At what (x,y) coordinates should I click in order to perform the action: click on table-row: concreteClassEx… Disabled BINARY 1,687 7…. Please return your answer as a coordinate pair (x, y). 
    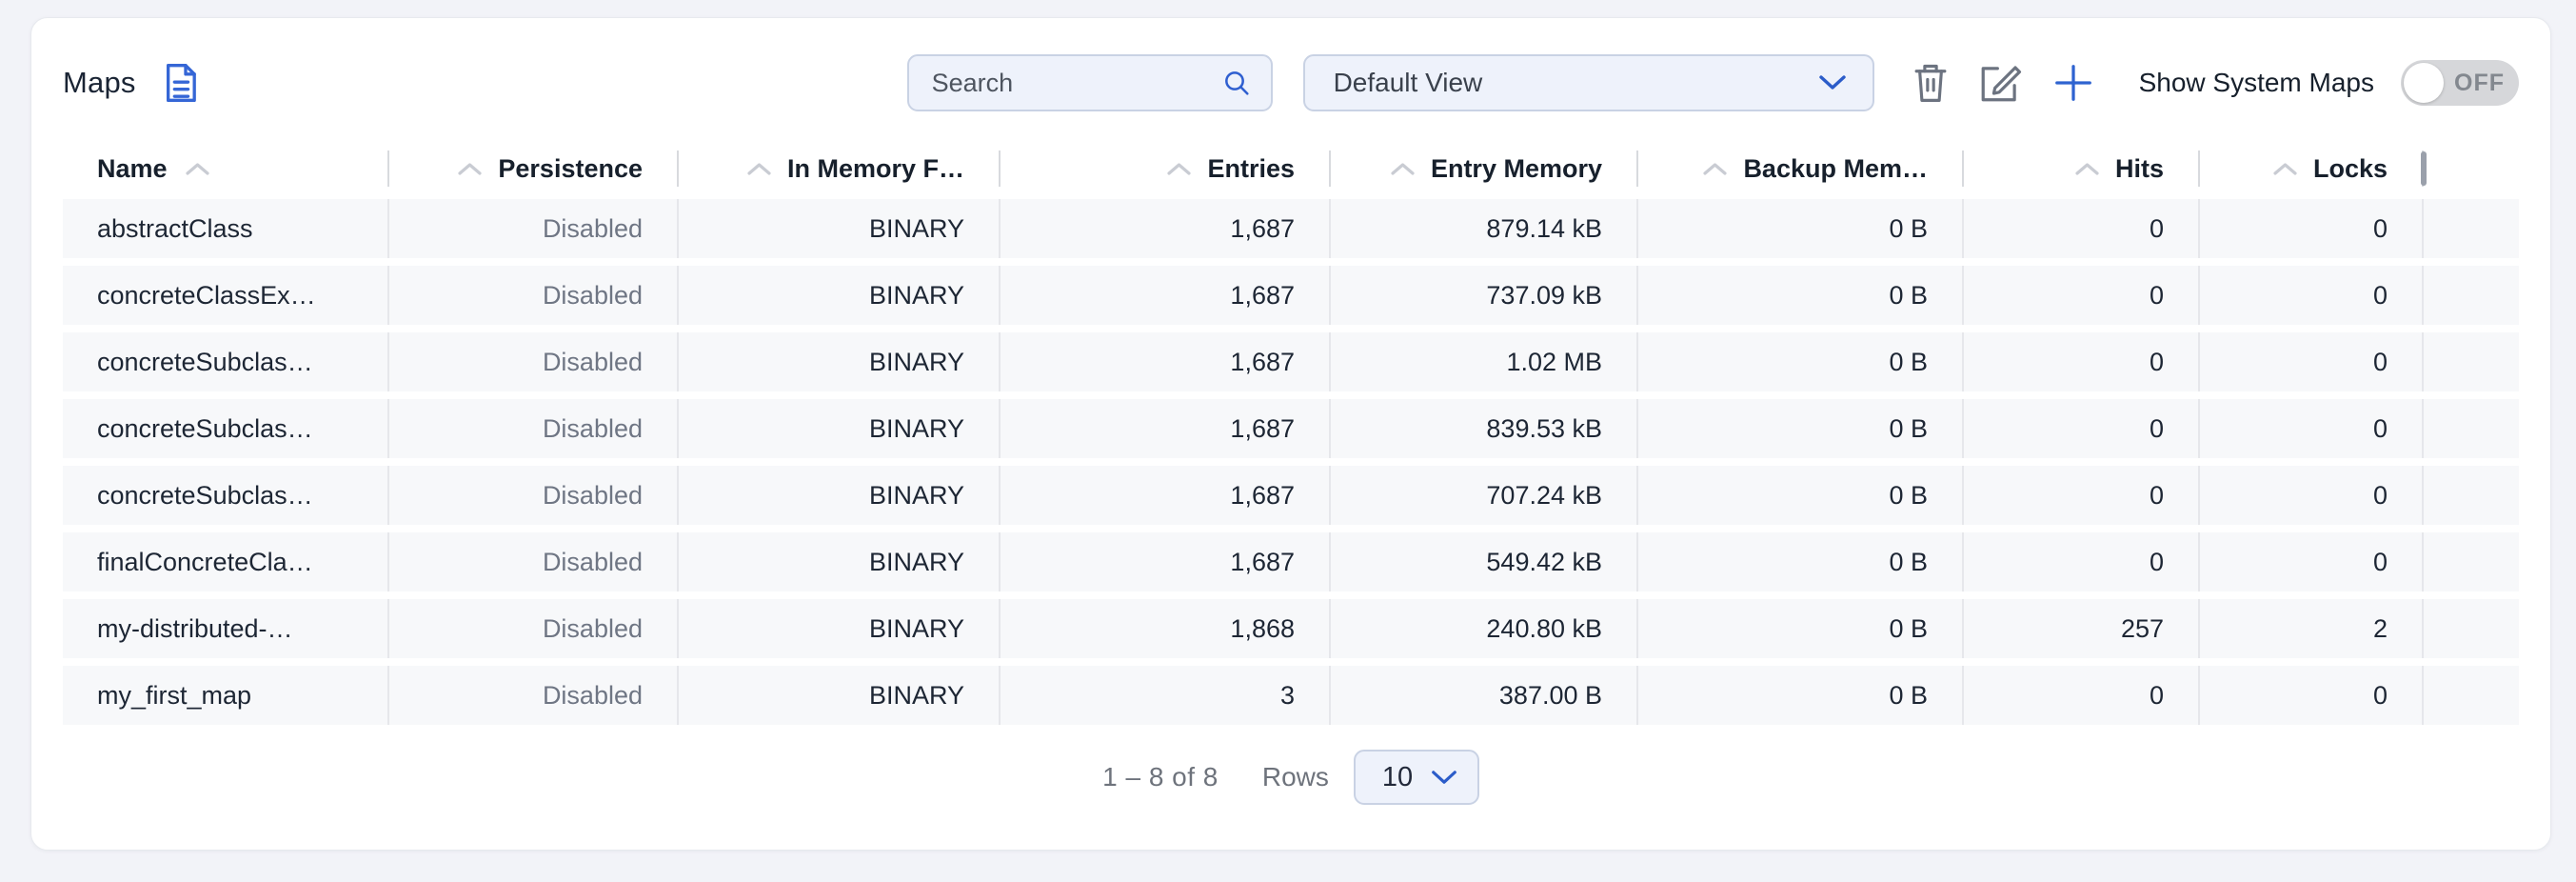
    Looking at the image, I should click on (1291, 295).